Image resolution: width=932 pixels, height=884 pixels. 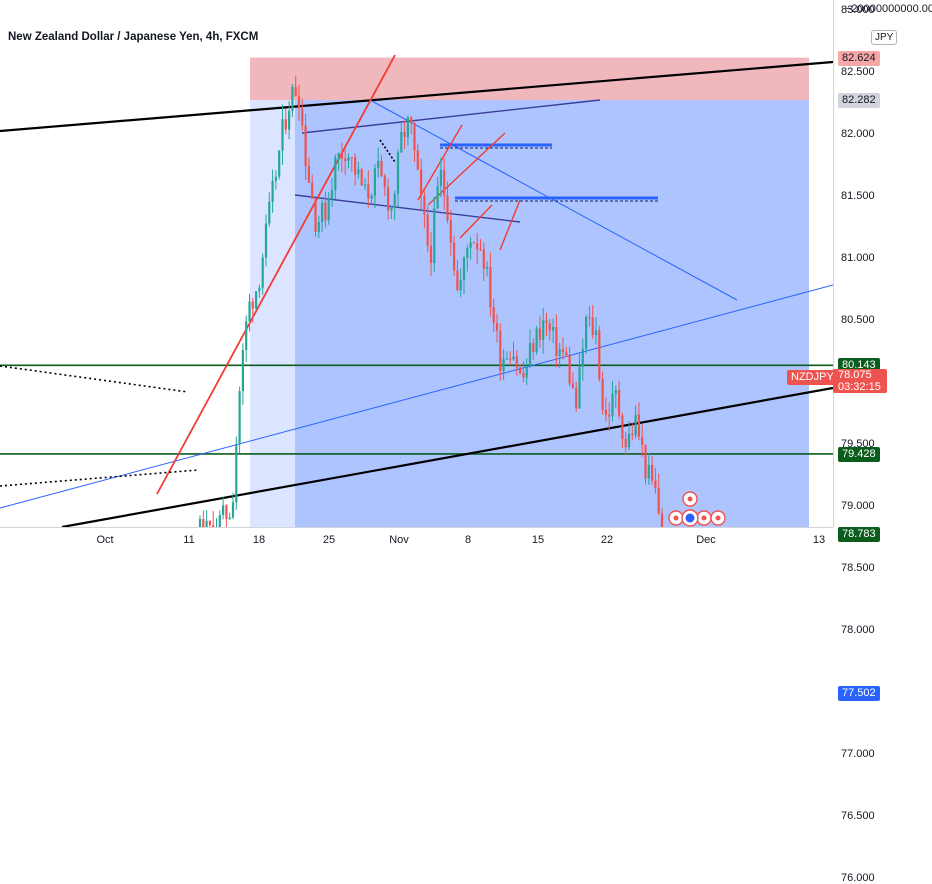 I want to click on price-tag: 82.624, so click(x=859, y=58).